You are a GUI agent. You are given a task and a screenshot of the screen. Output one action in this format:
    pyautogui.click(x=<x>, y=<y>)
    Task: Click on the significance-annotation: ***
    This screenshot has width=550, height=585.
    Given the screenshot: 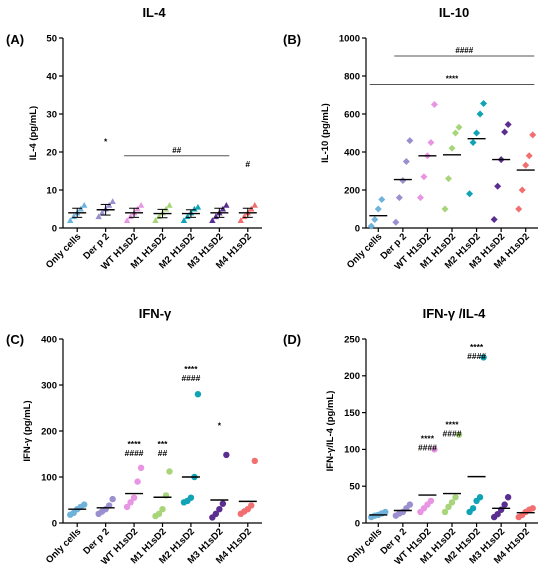 What is the action you would take?
    pyautogui.click(x=163, y=444)
    